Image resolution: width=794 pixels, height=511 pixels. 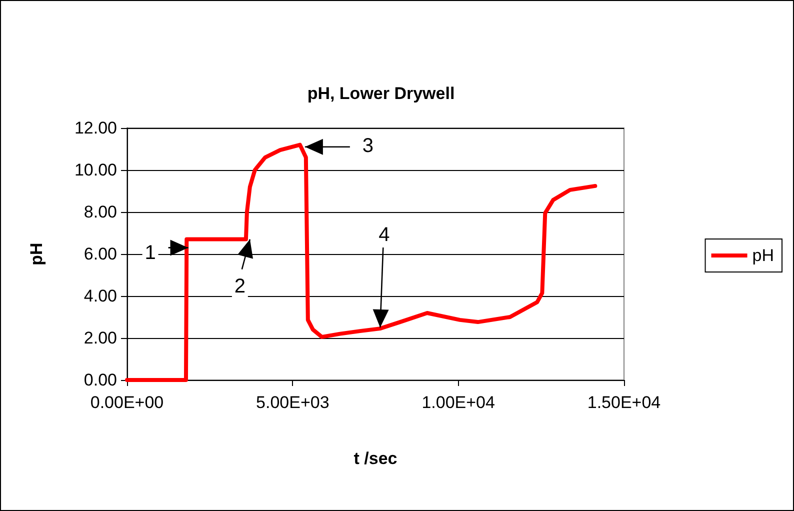 I want to click on y-tick-label: 10.00, so click(x=95, y=170).